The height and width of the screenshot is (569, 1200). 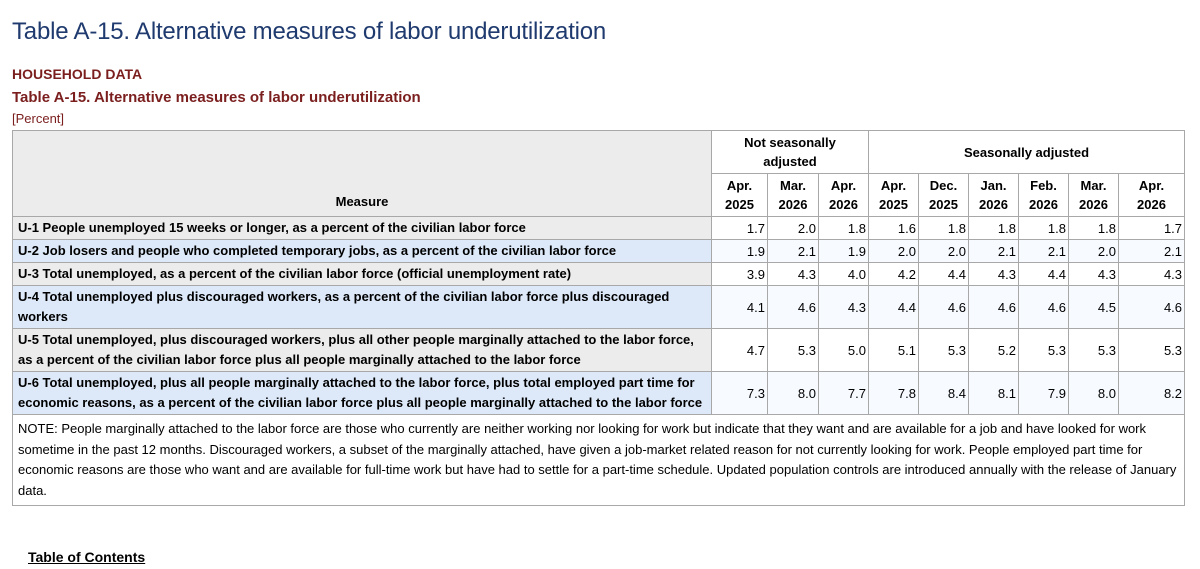 I want to click on section-heading: HOUSEHOLD DATA, so click(x=77, y=74).